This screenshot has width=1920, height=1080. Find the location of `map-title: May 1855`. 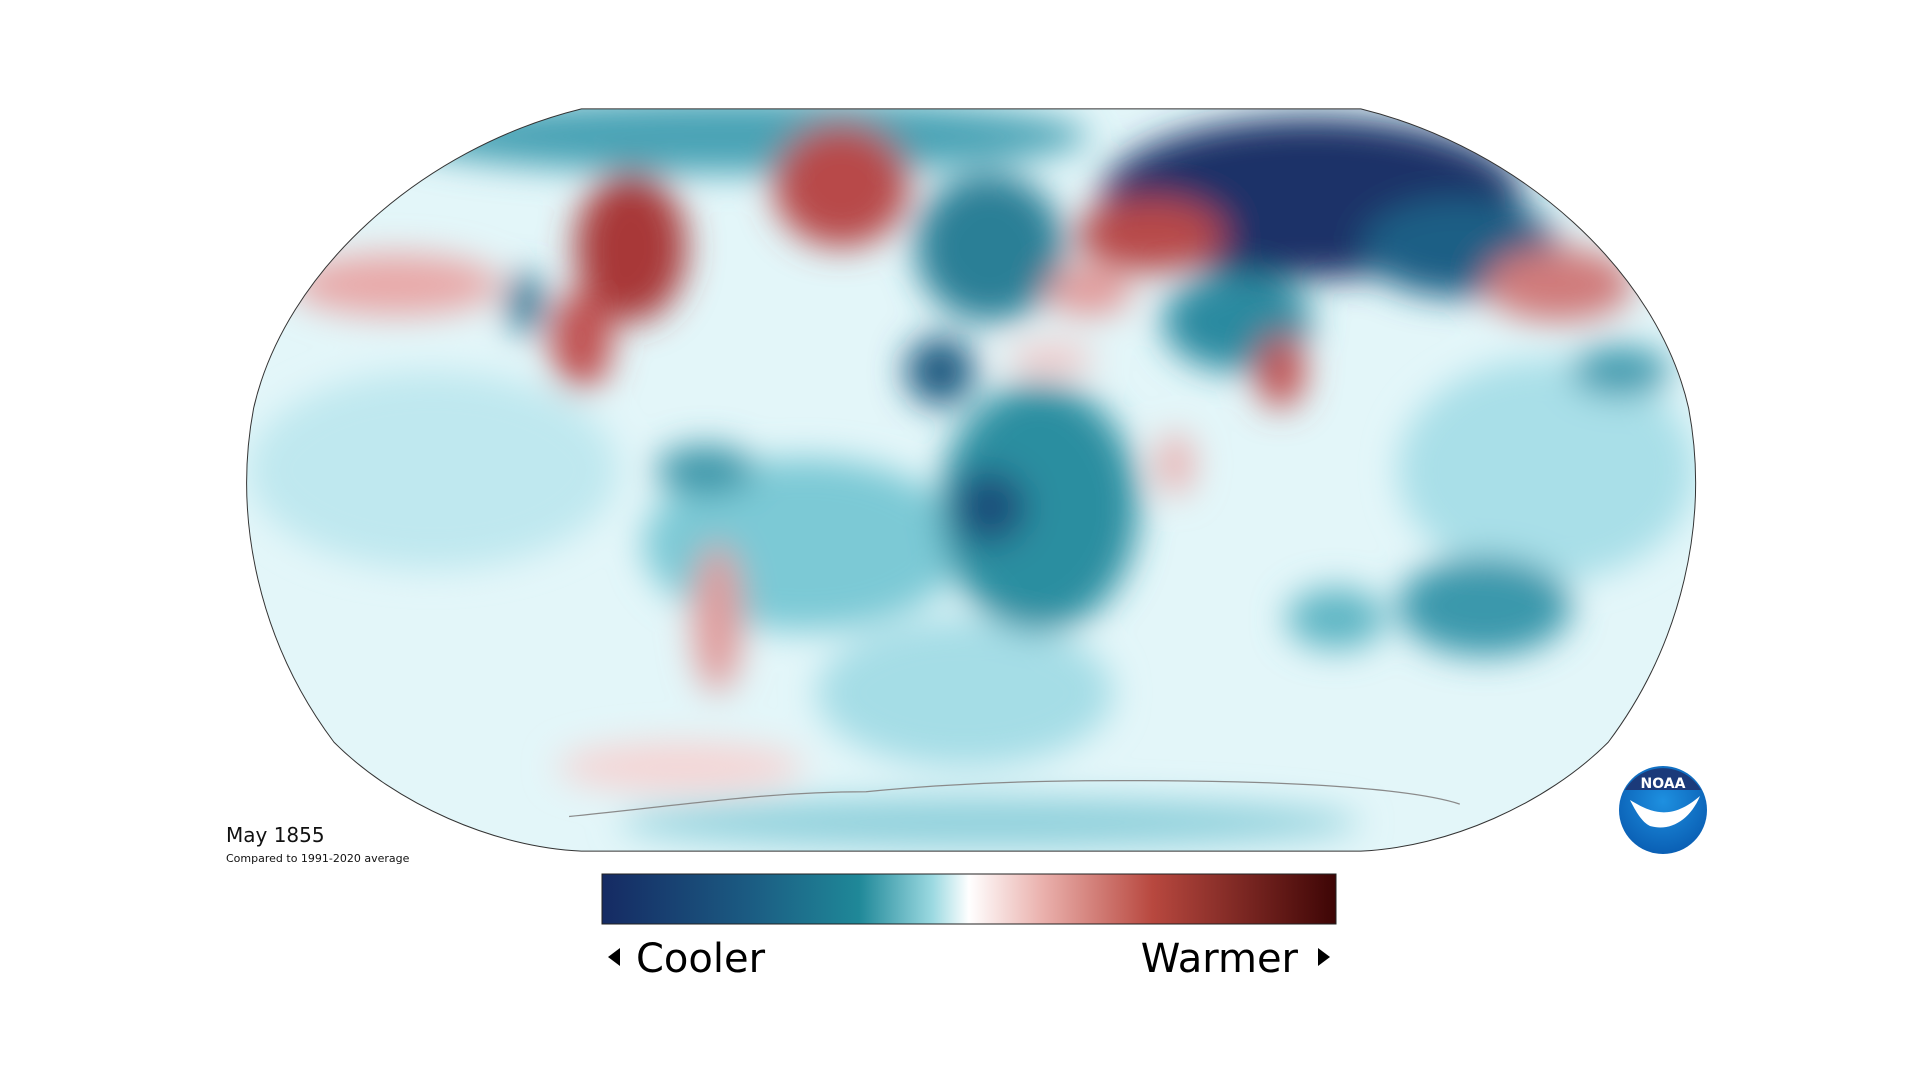

map-title: May 1855 is located at coordinates (275, 835).